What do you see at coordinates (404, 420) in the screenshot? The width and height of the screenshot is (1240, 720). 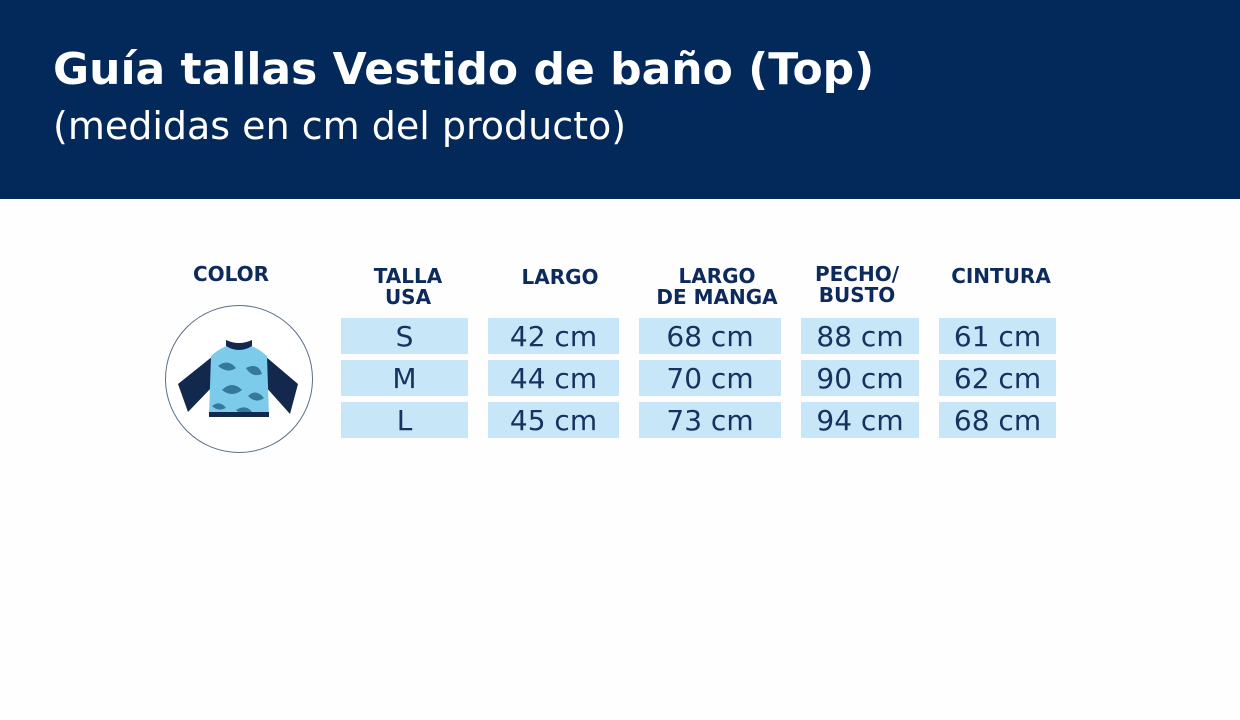 I see `table-row-l-talla: L` at bounding box center [404, 420].